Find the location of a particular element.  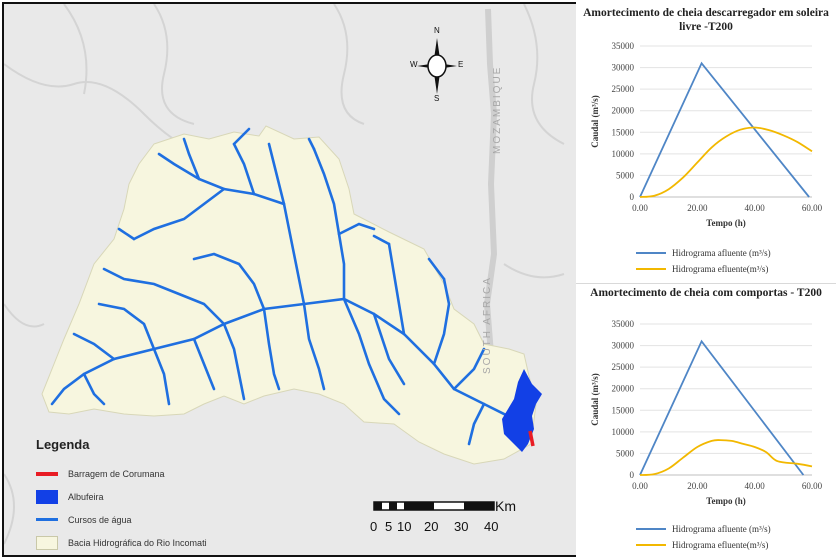

scale-unit: Km is located at coordinates (505, 506).